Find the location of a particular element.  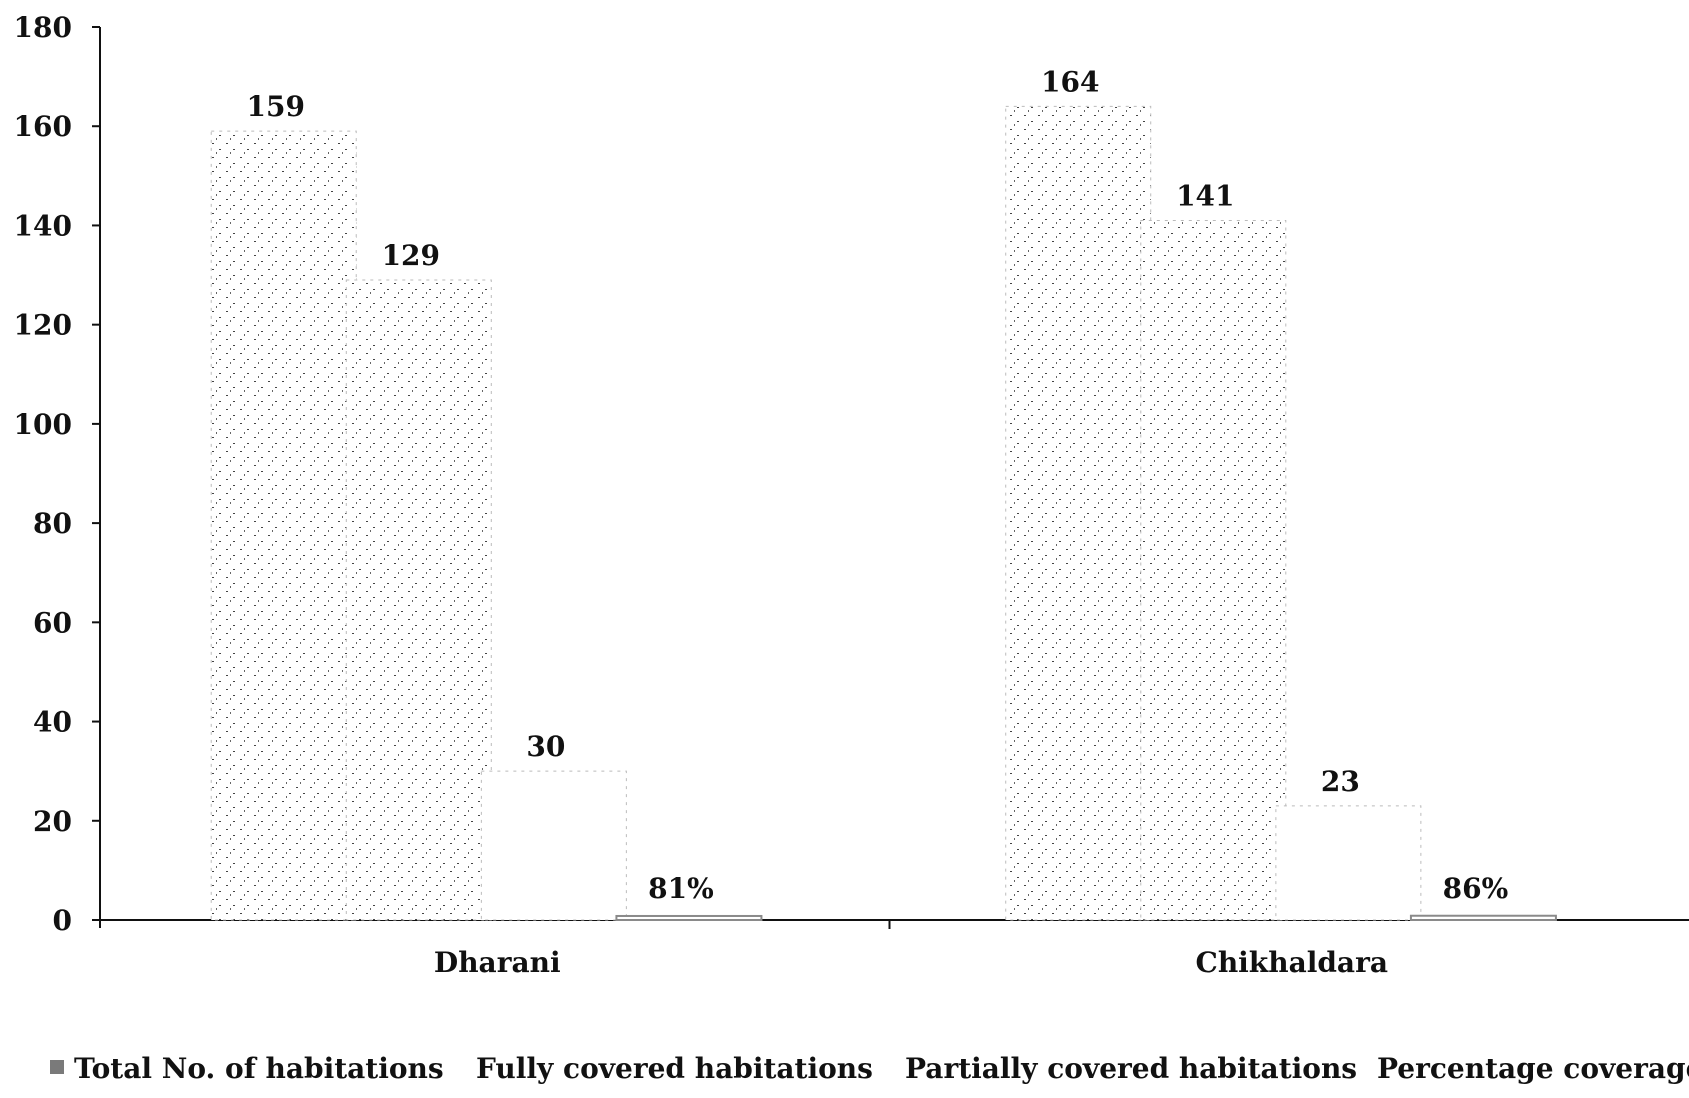

y-tick-label: 140 is located at coordinates (43, 225).